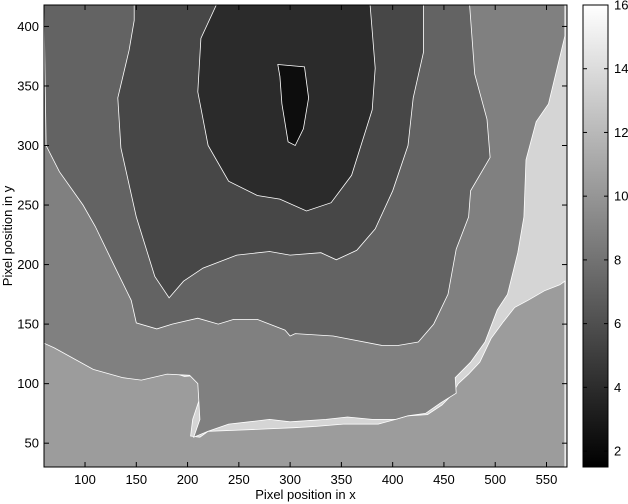  I want to click on colorbar-tick-label: 14, so click(621, 68).